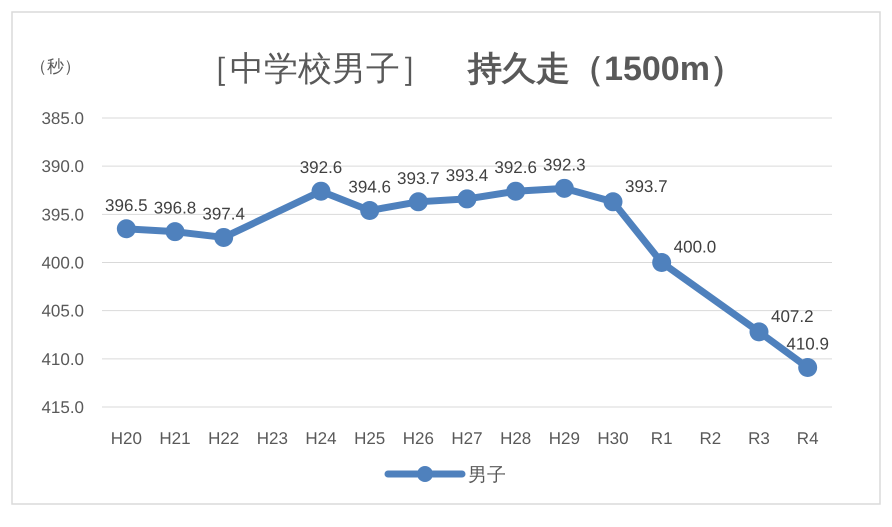 The height and width of the screenshot is (527, 892). I want to click on data-label: 400.0, so click(695, 247).